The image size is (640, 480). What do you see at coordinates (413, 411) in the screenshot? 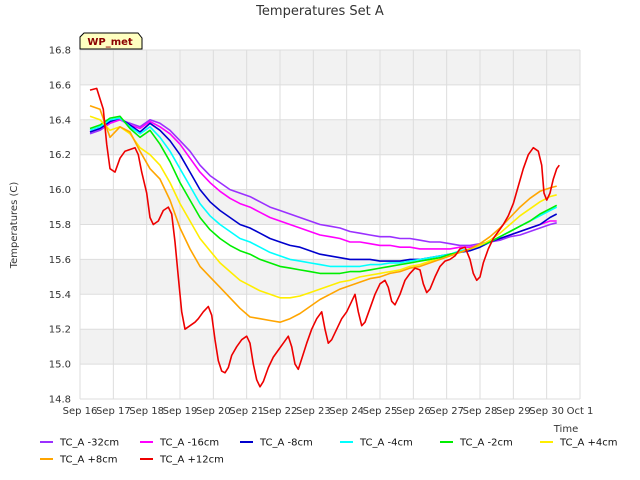
I see `x-tick-label: Sep 26` at bounding box center [413, 411].